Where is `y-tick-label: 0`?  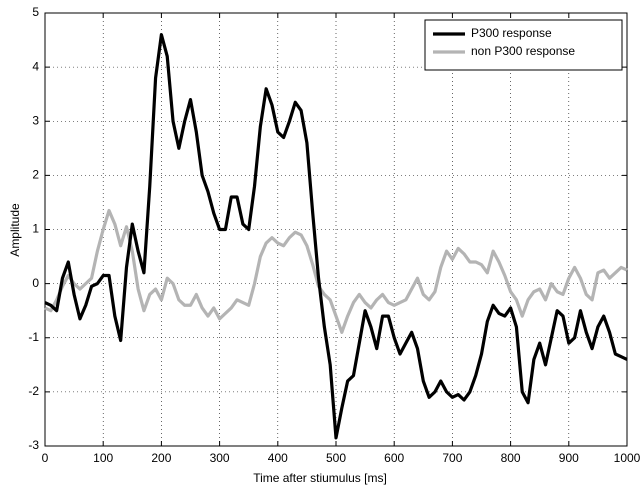 y-tick-label: 0 is located at coordinates (35, 283).